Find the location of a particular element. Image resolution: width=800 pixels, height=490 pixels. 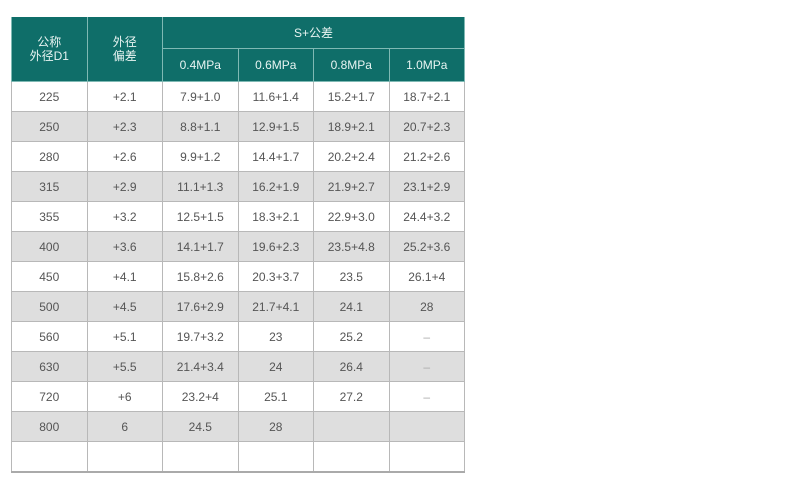

table-cell: 26.1+4 is located at coordinates (427, 276).